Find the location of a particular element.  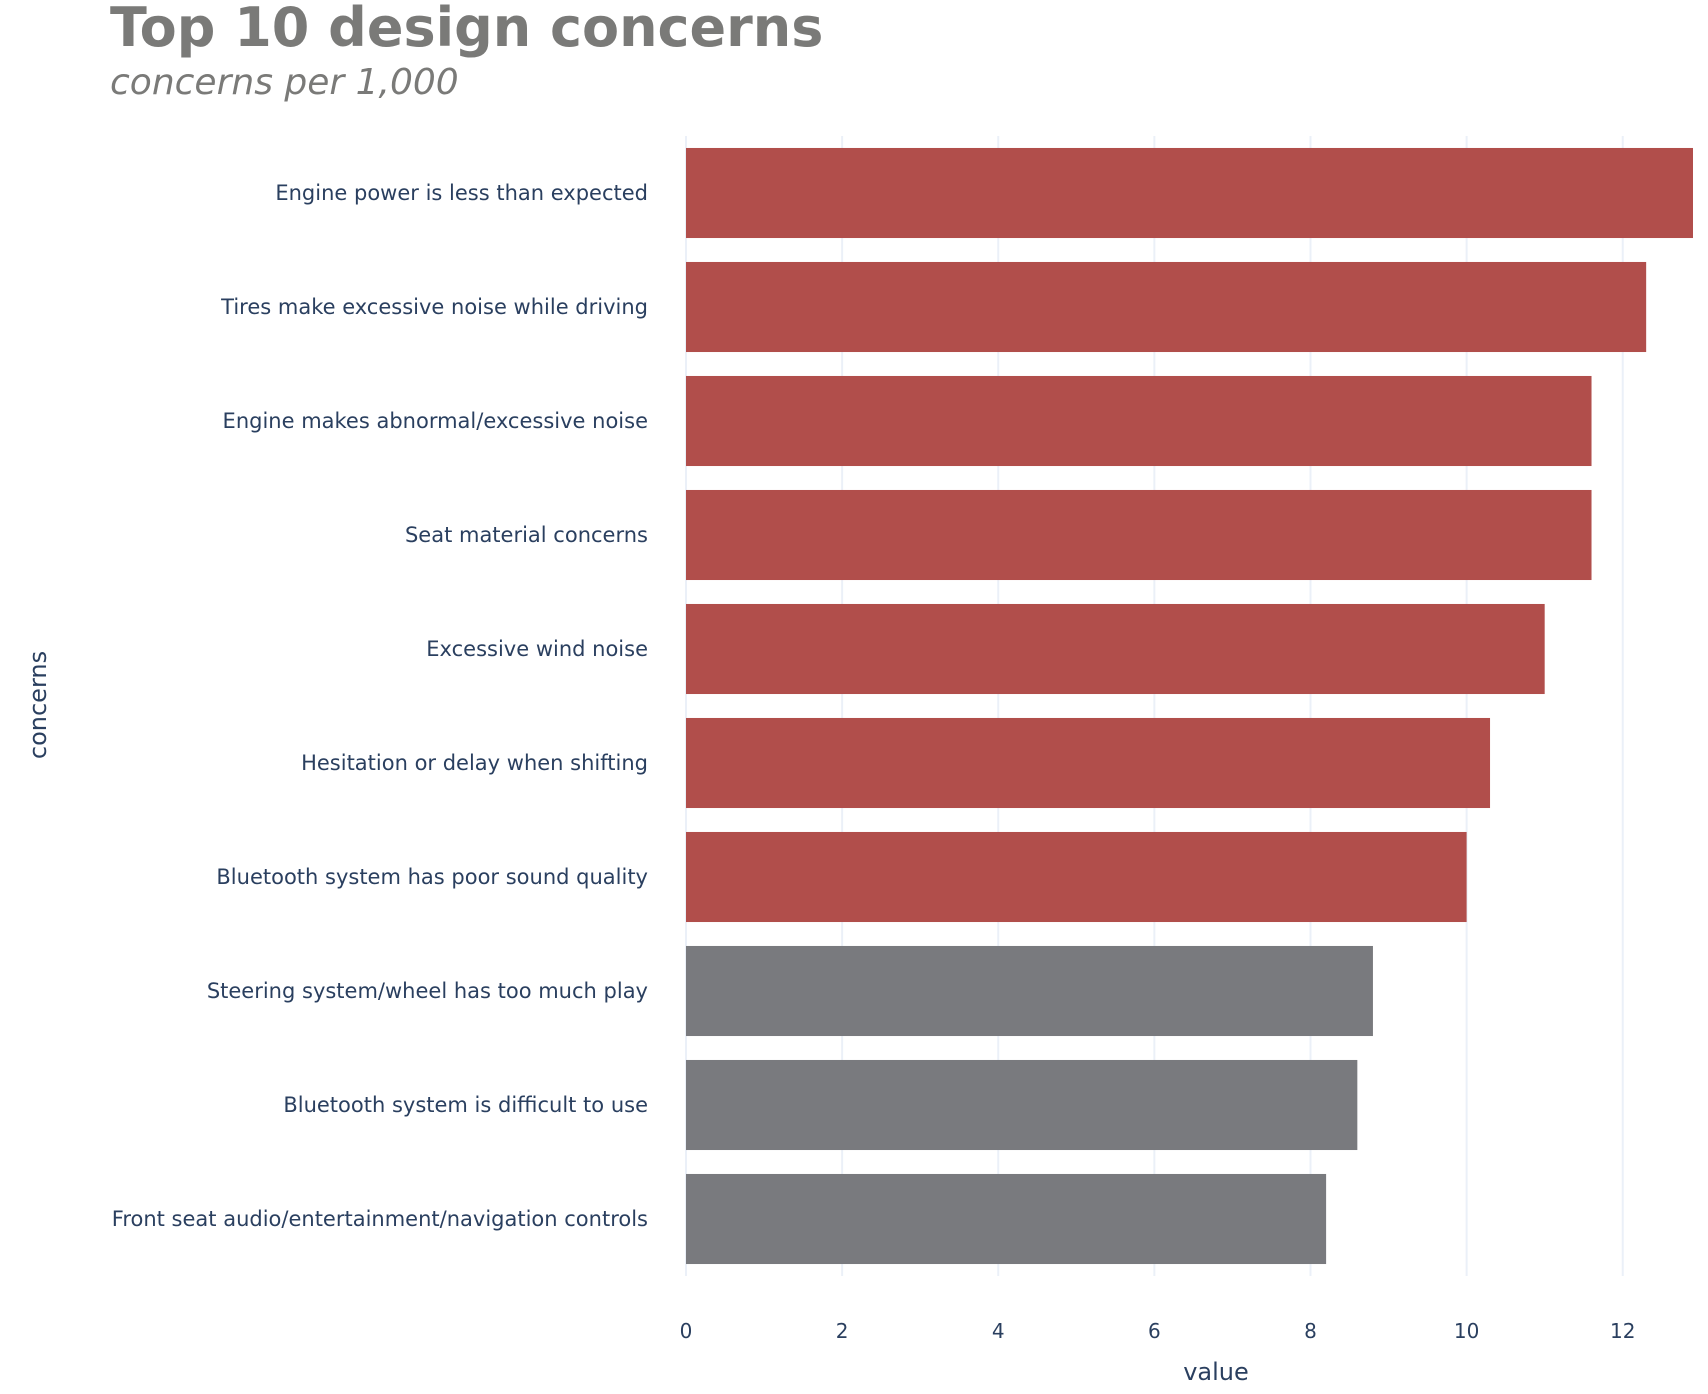

category-label: Hesitation or delay when shifting is located at coordinates (474, 763).